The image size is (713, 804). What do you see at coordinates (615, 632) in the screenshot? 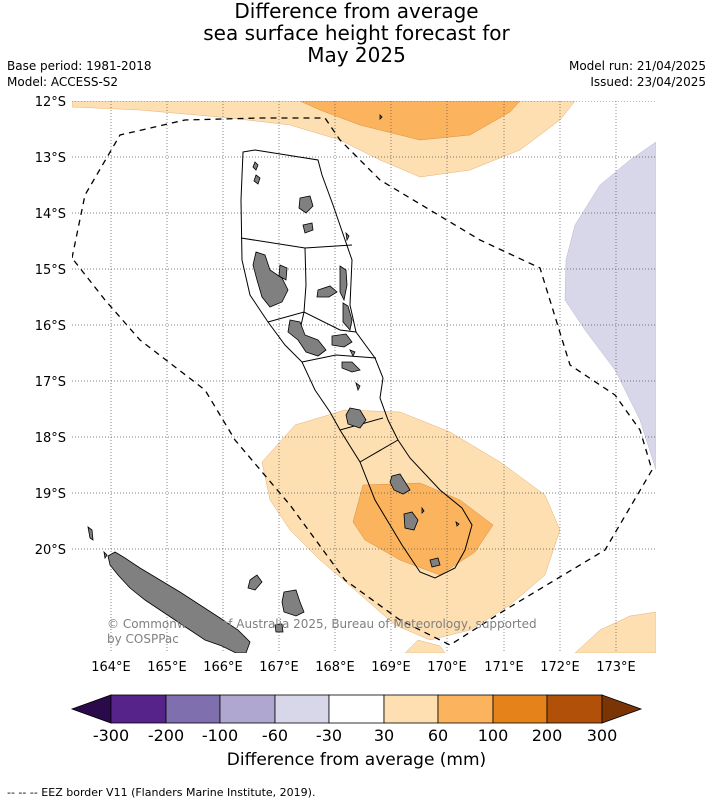
I see `anomaly-band-30-60-southeast` at bounding box center [615, 632].